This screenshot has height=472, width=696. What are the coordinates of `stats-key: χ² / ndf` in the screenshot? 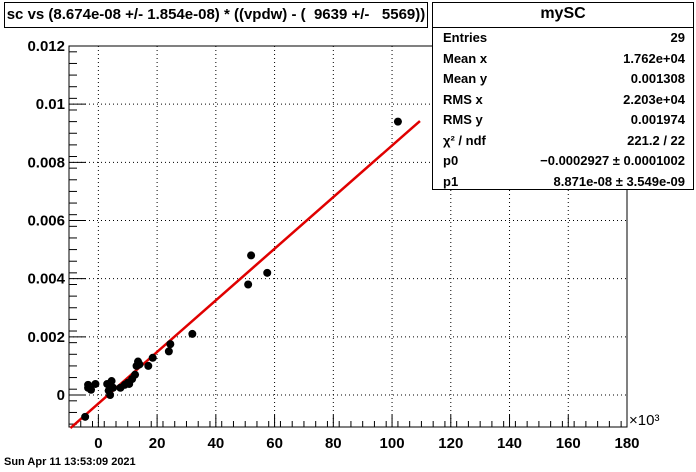 It's located at (464, 140).